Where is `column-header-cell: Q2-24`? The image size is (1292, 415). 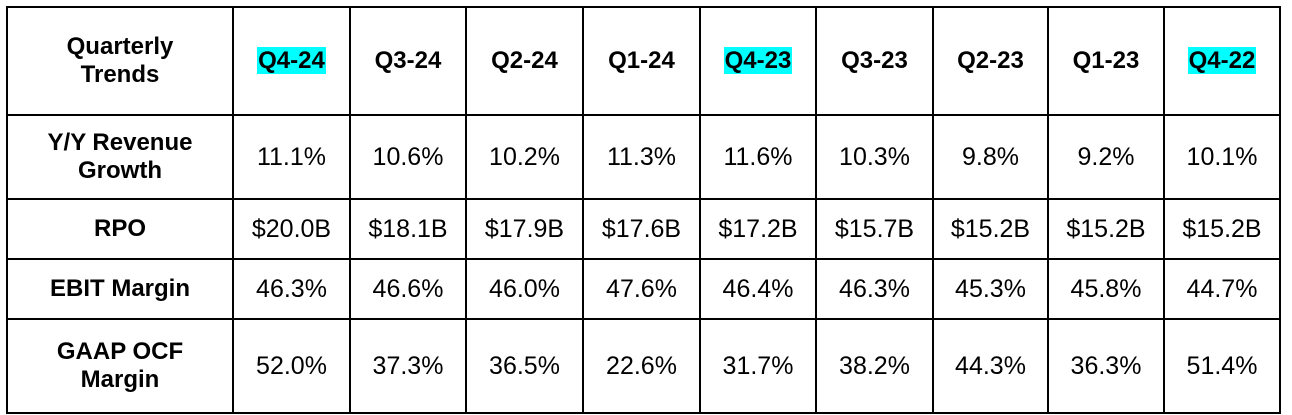
column-header-cell: Q2-24 is located at coordinates (524, 61).